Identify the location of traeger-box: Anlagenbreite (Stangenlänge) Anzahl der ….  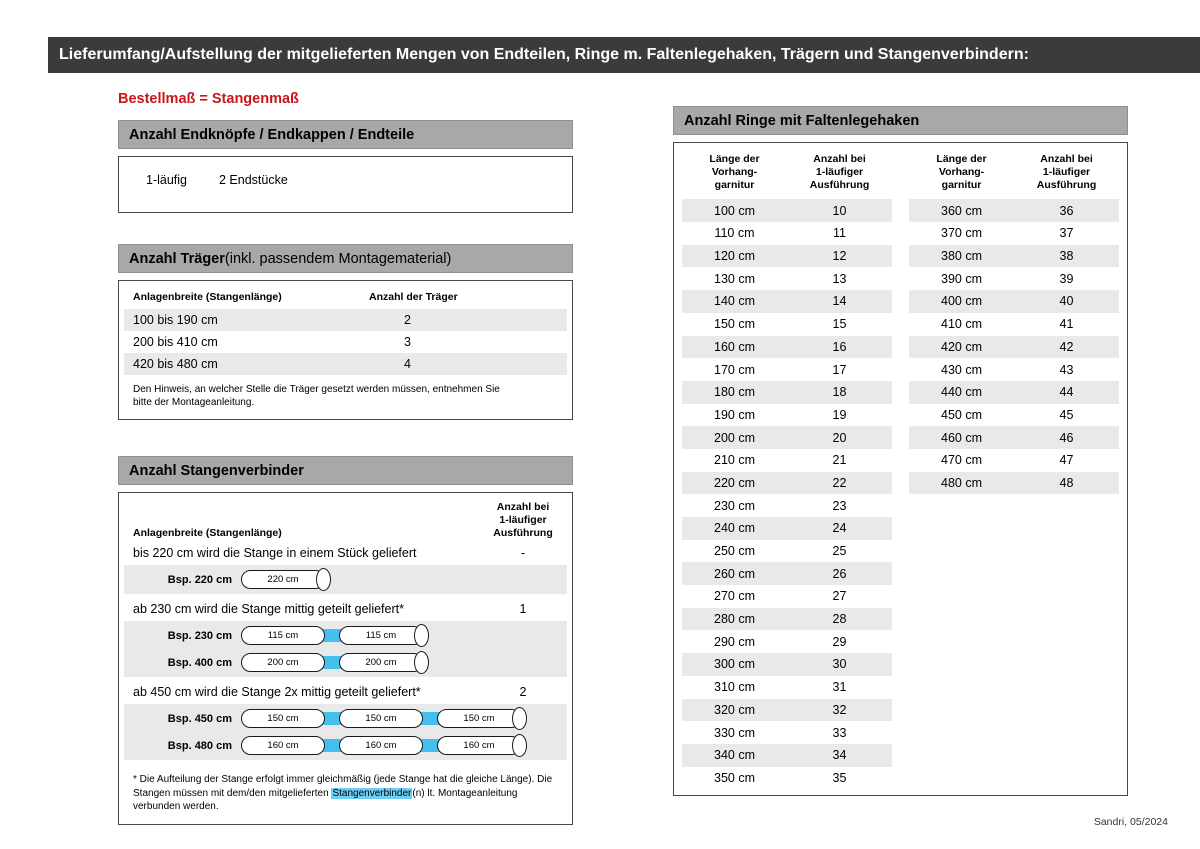
(345, 350).